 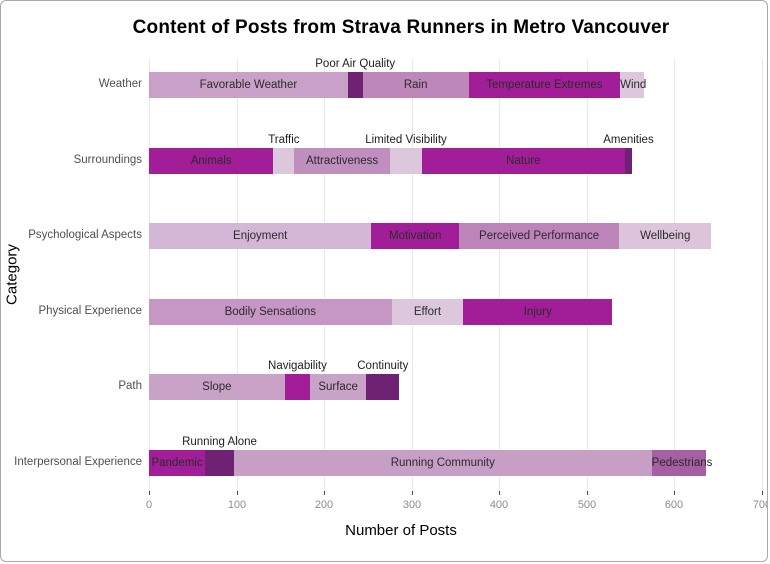 I want to click on x-axis-tick-label: 600, so click(x=674, y=505).